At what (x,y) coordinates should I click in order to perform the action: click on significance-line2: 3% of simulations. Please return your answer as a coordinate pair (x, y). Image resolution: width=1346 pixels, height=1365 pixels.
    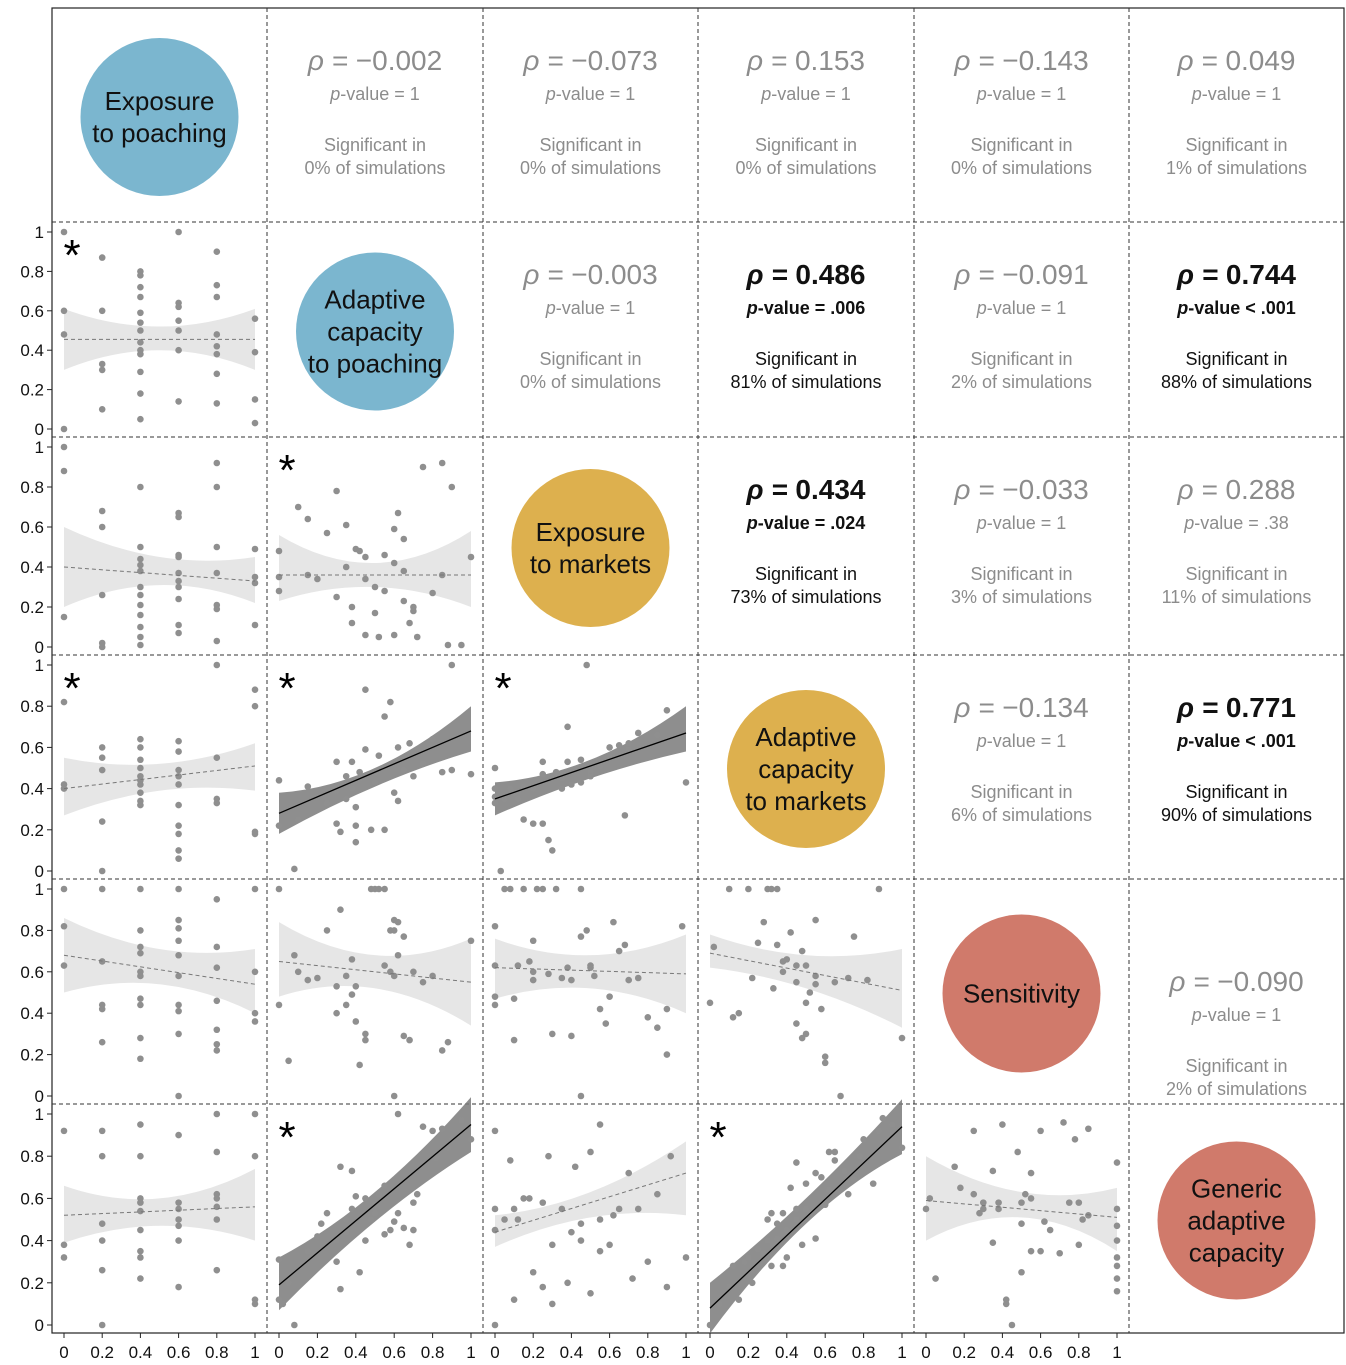
    Looking at the image, I should click on (1021, 597).